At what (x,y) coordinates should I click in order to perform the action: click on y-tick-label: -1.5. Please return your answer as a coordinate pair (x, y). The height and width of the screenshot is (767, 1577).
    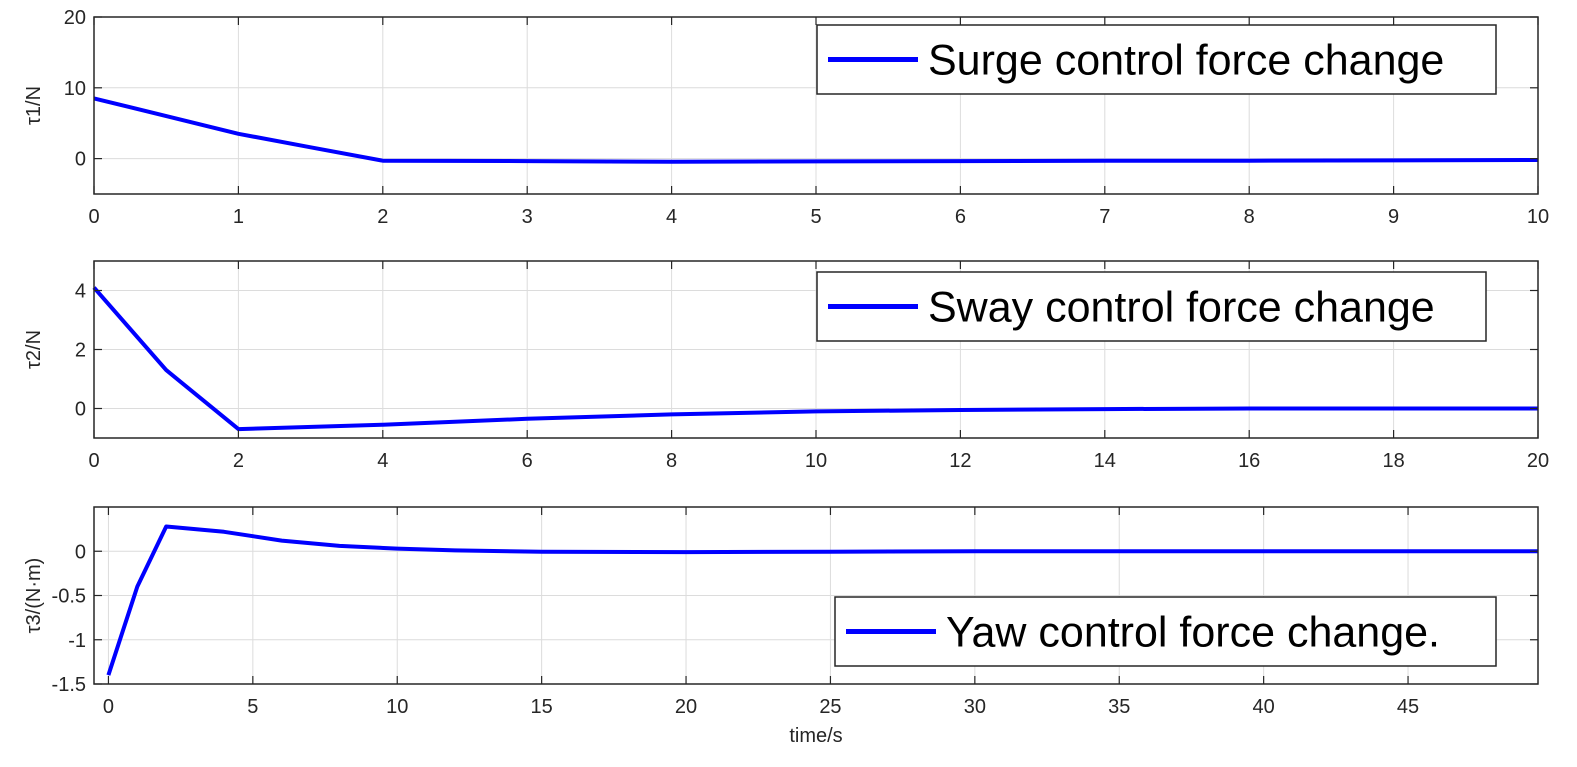
    Looking at the image, I should click on (69, 685).